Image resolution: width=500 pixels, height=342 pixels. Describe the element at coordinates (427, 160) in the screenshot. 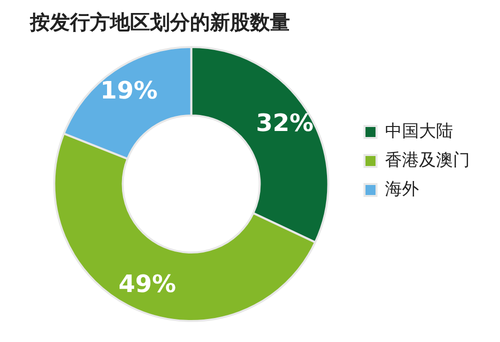

I see `legend-label: 香港及澳门` at that location.